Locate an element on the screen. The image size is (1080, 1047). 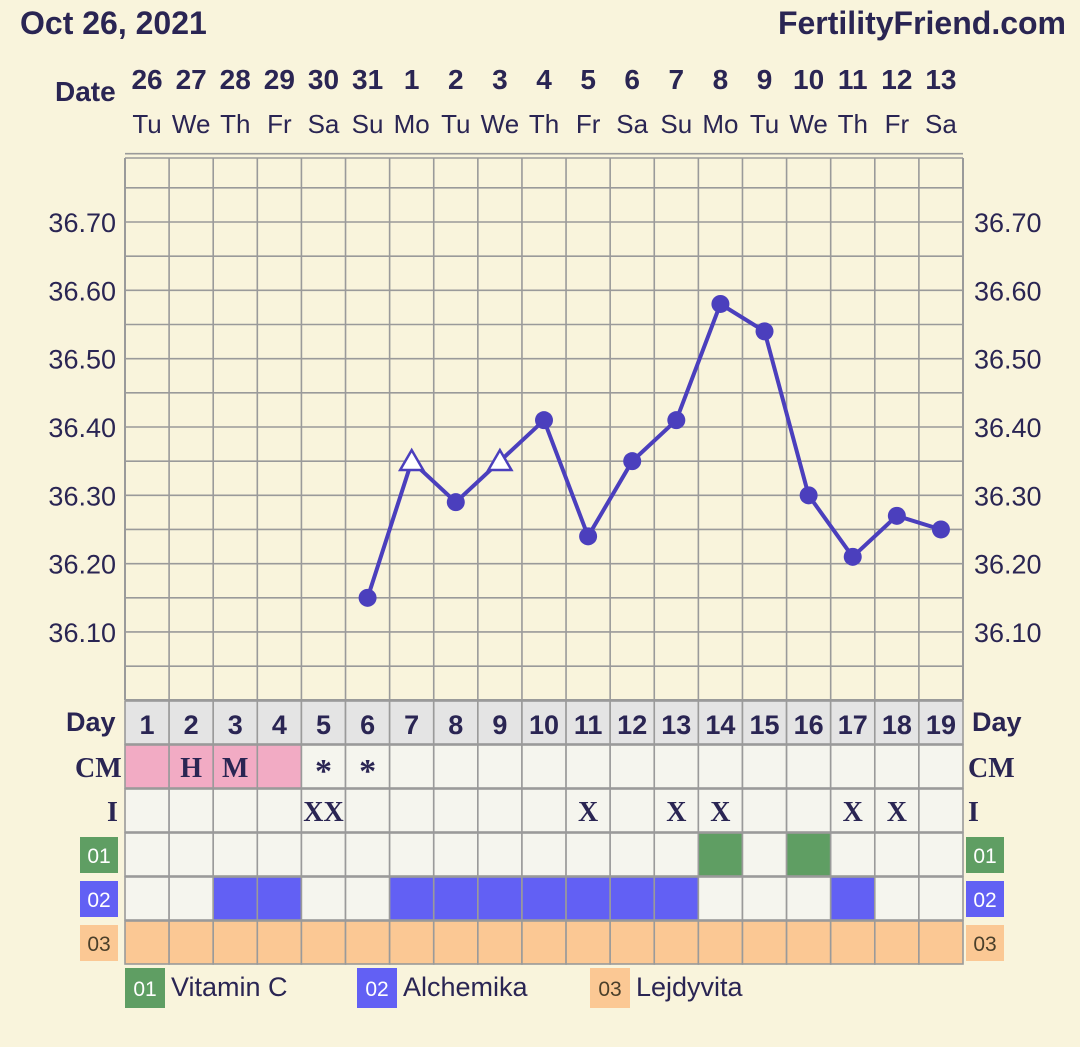
supplement-02-code-left: 02 is located at coordinates (98, 900).